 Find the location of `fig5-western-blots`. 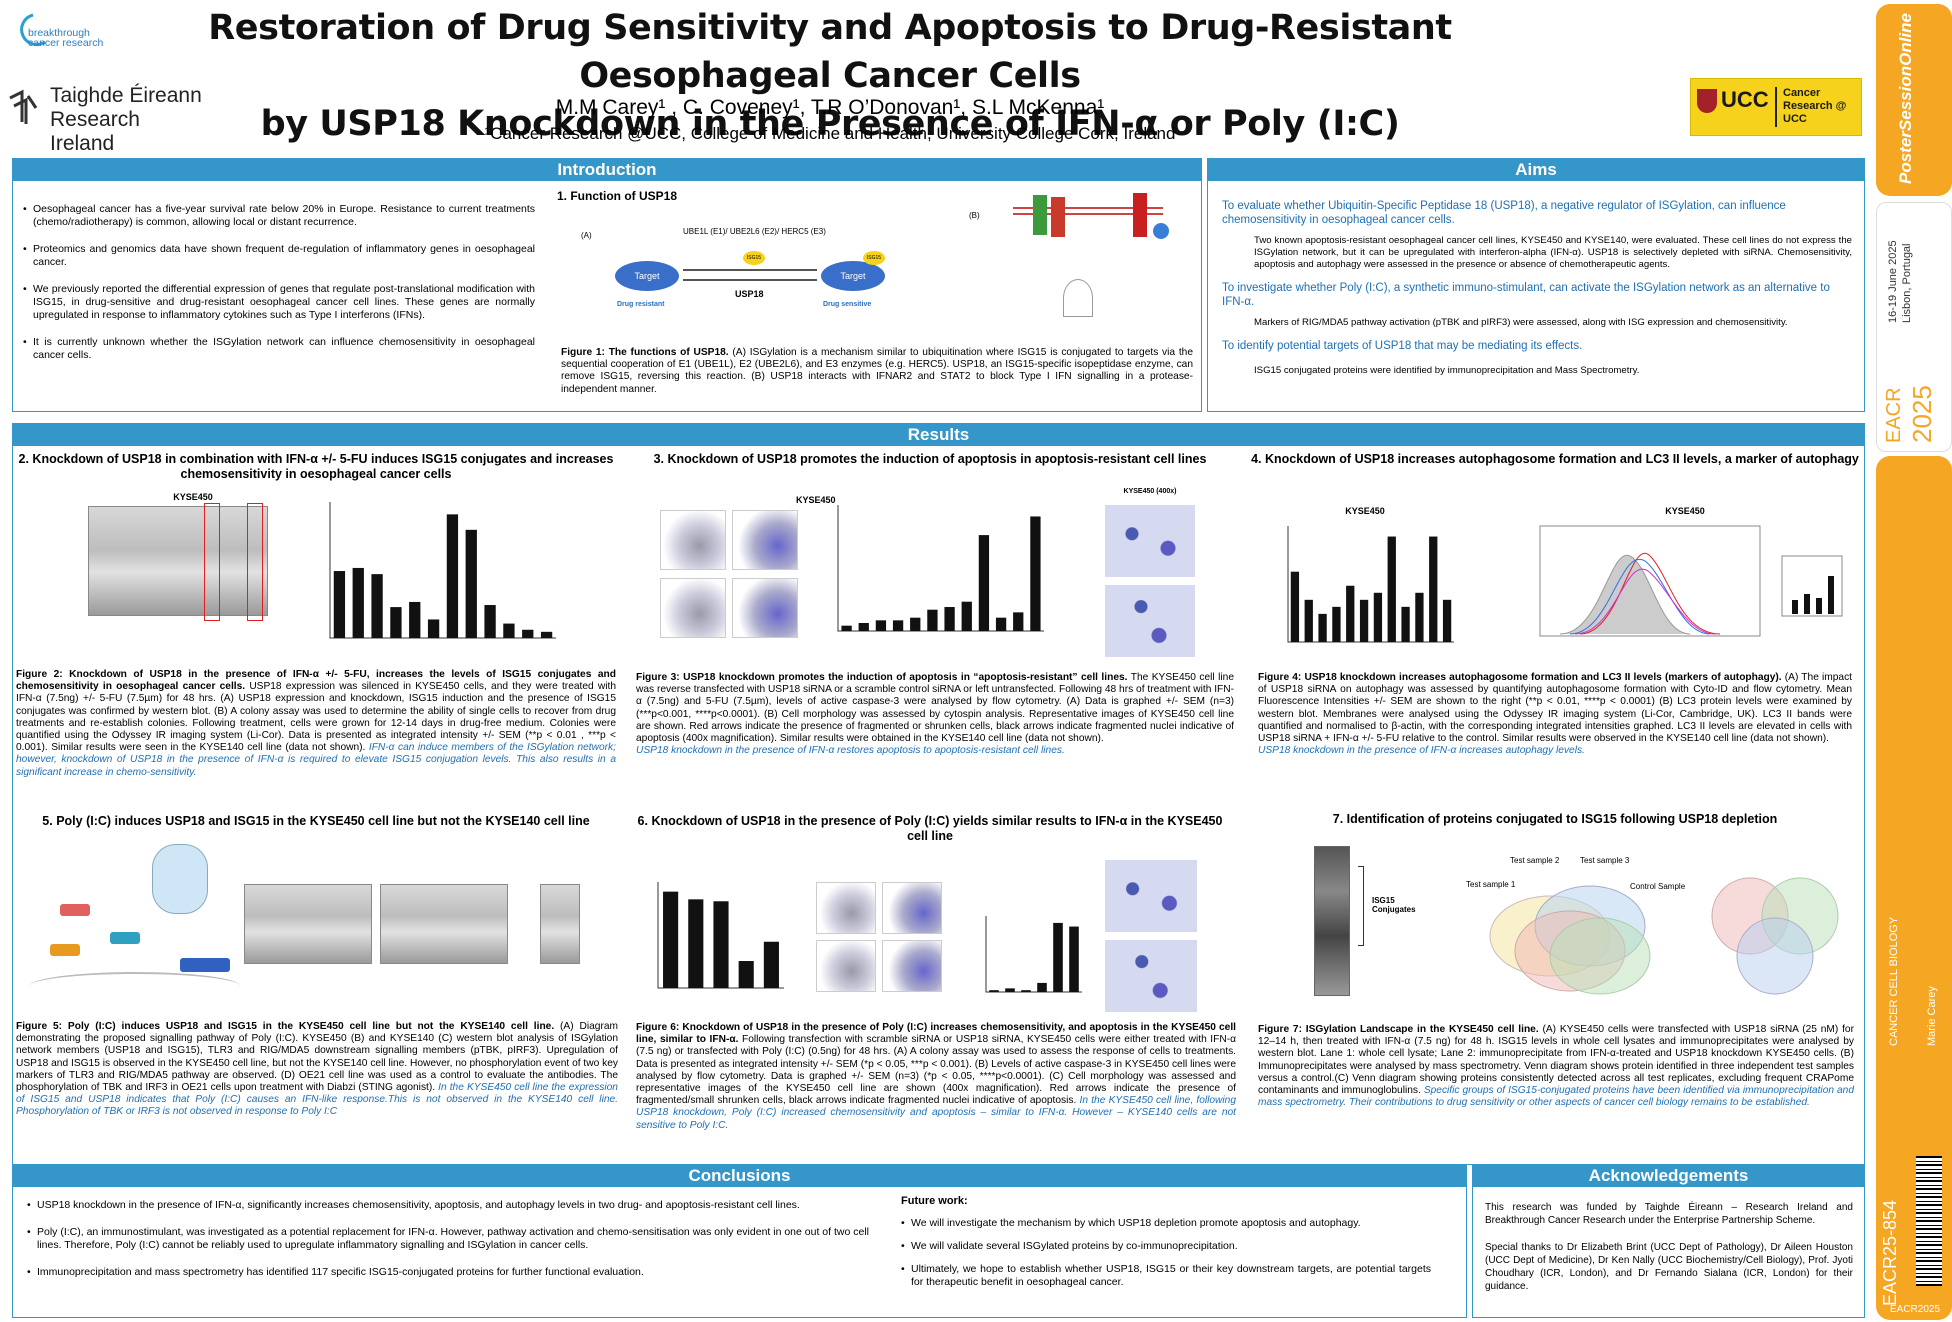

fig5-western-blots is located at coordinates (424, 939).